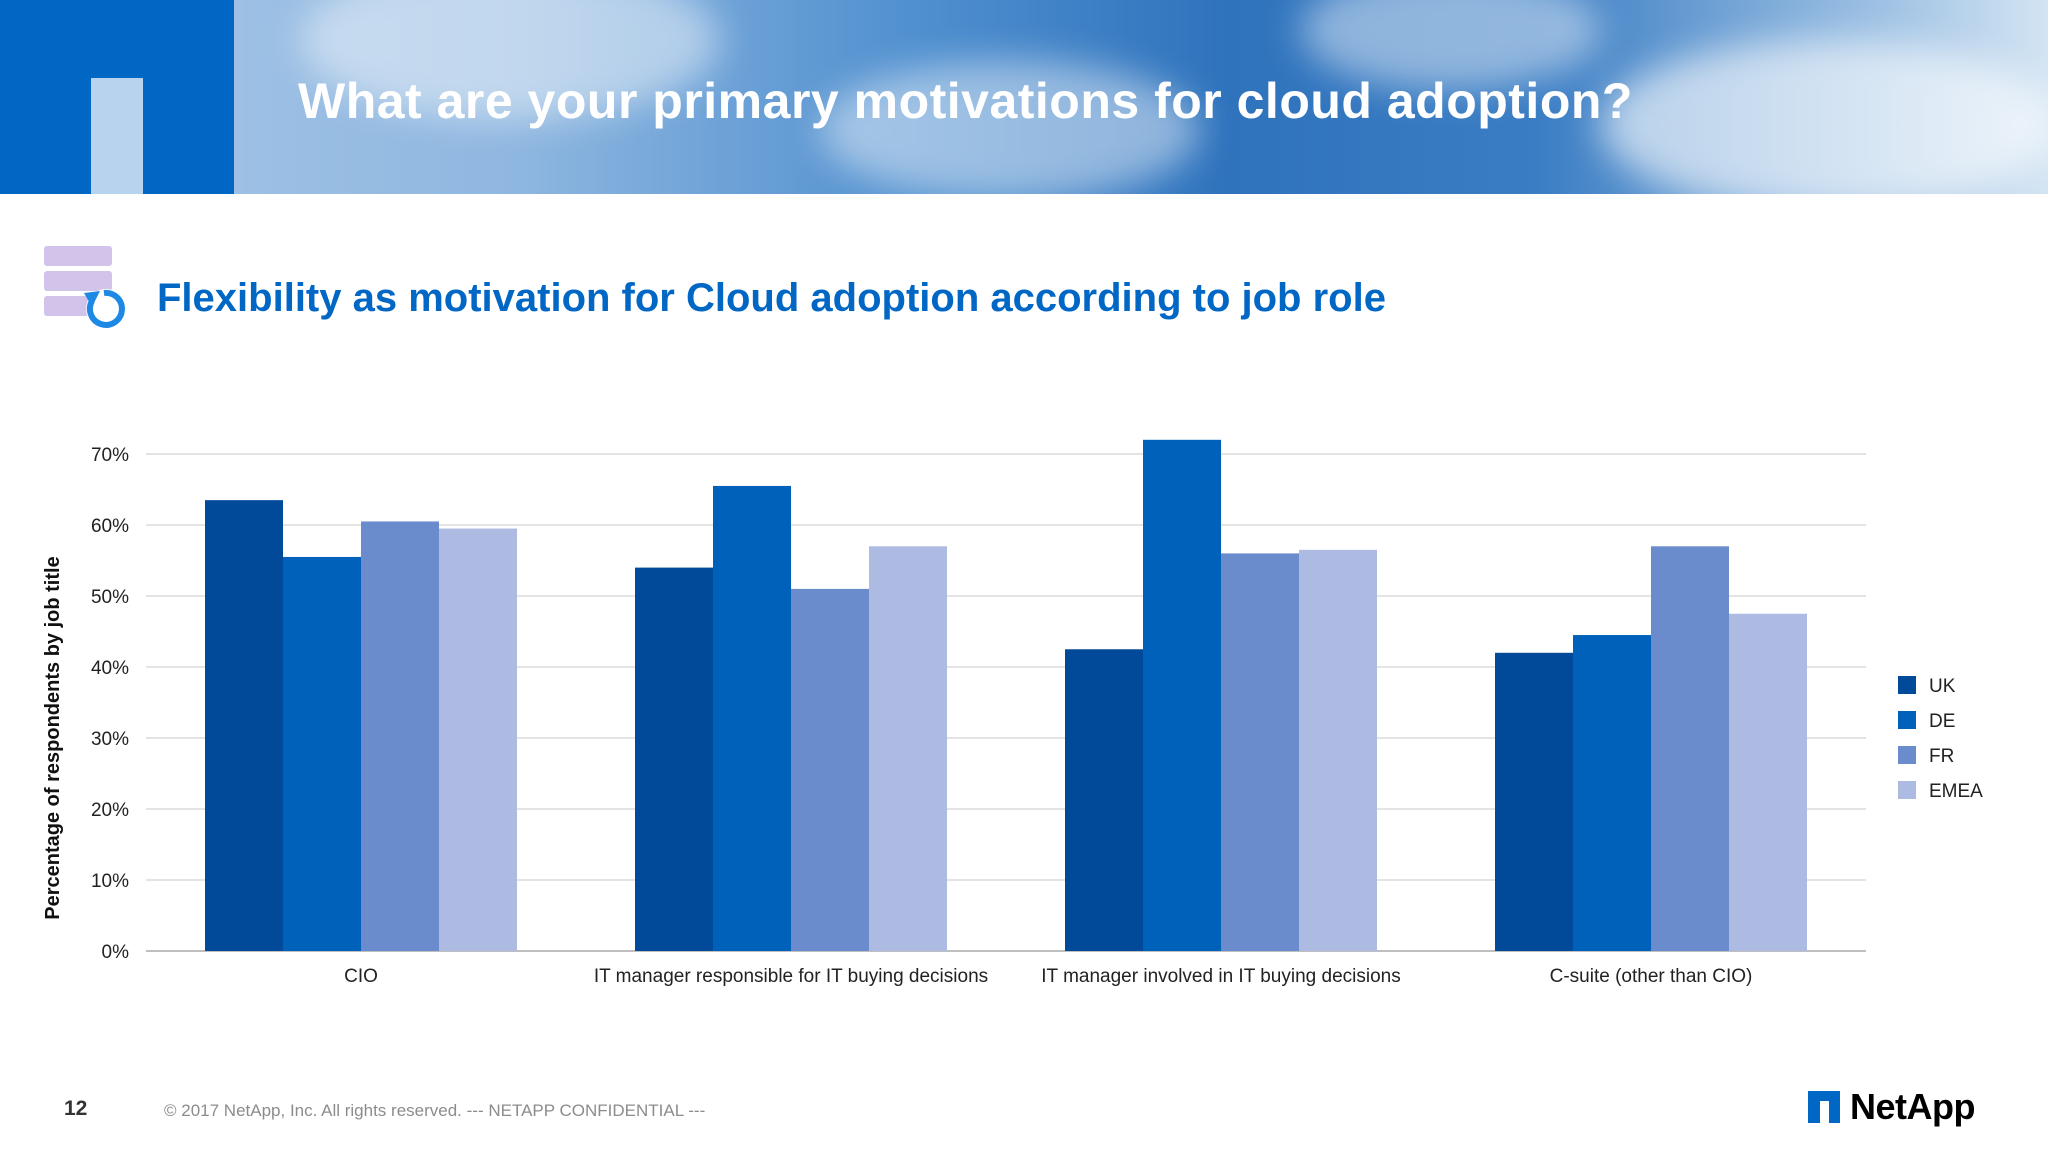 The width and height of the screenshot is (2048, 1152). What do you see at coordinates (76, 1108) in the screenshot?
I see `page-number: 12` at bounding box center [76, 1108].